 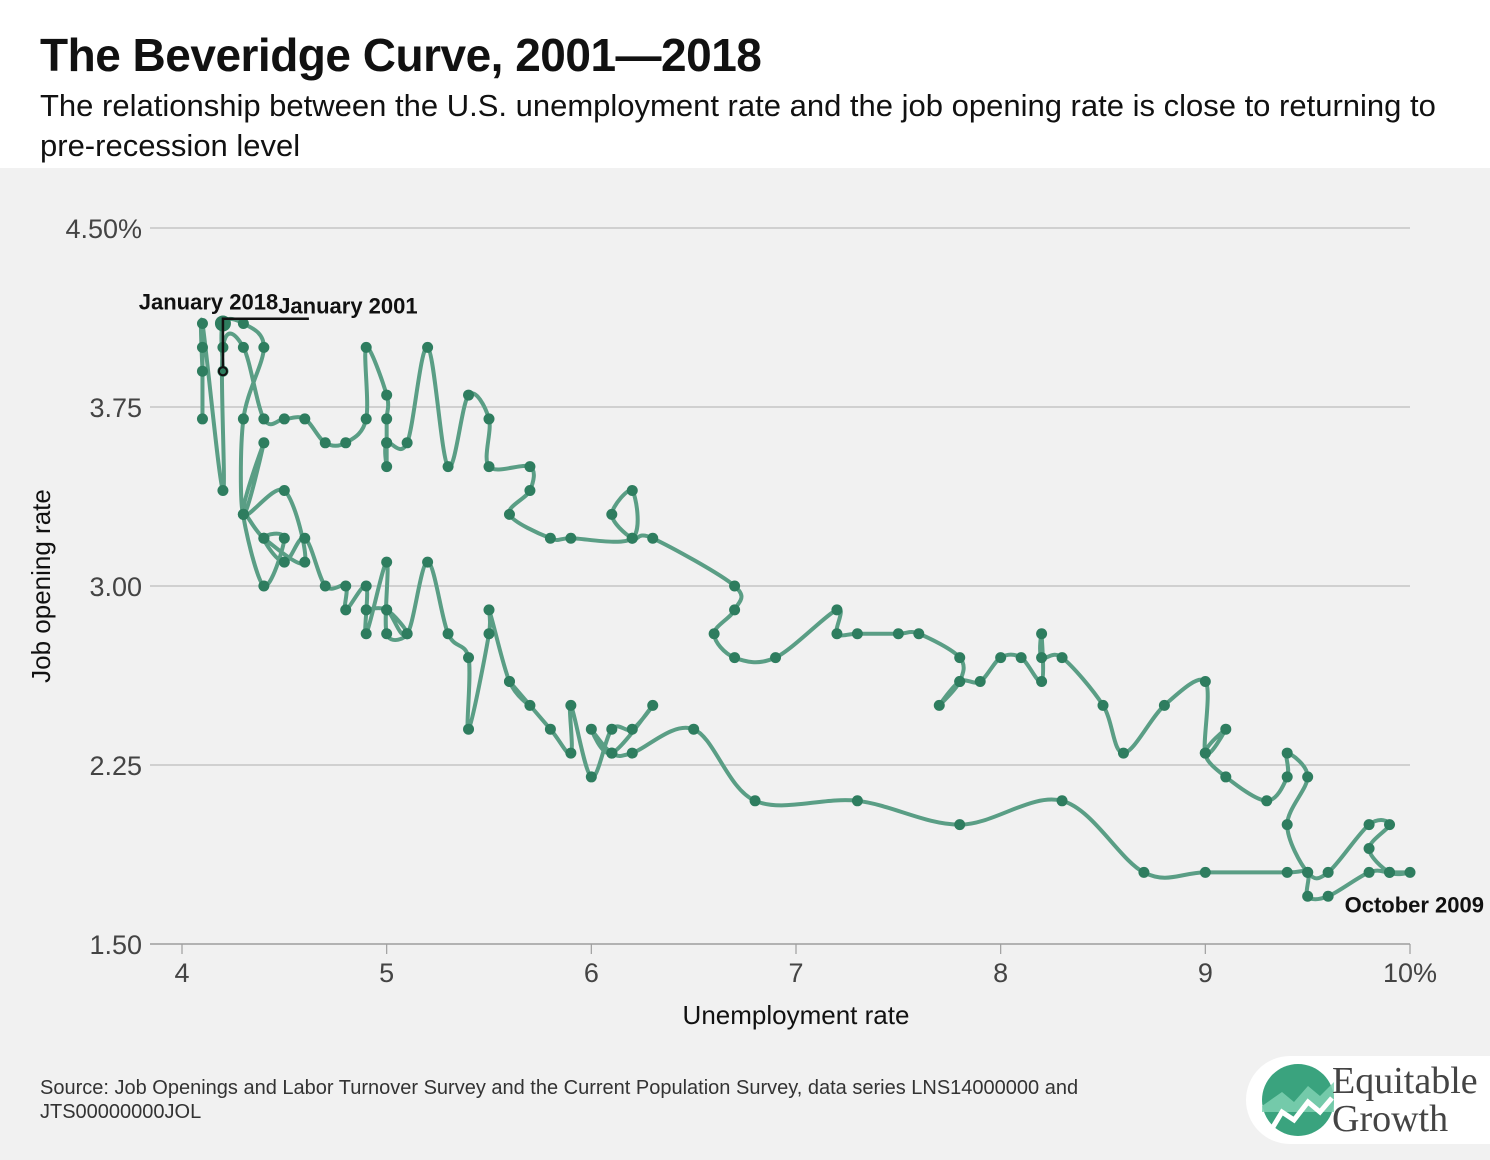 I want to click on logo-line-2: Growth, so click(x=1390, y=1119).